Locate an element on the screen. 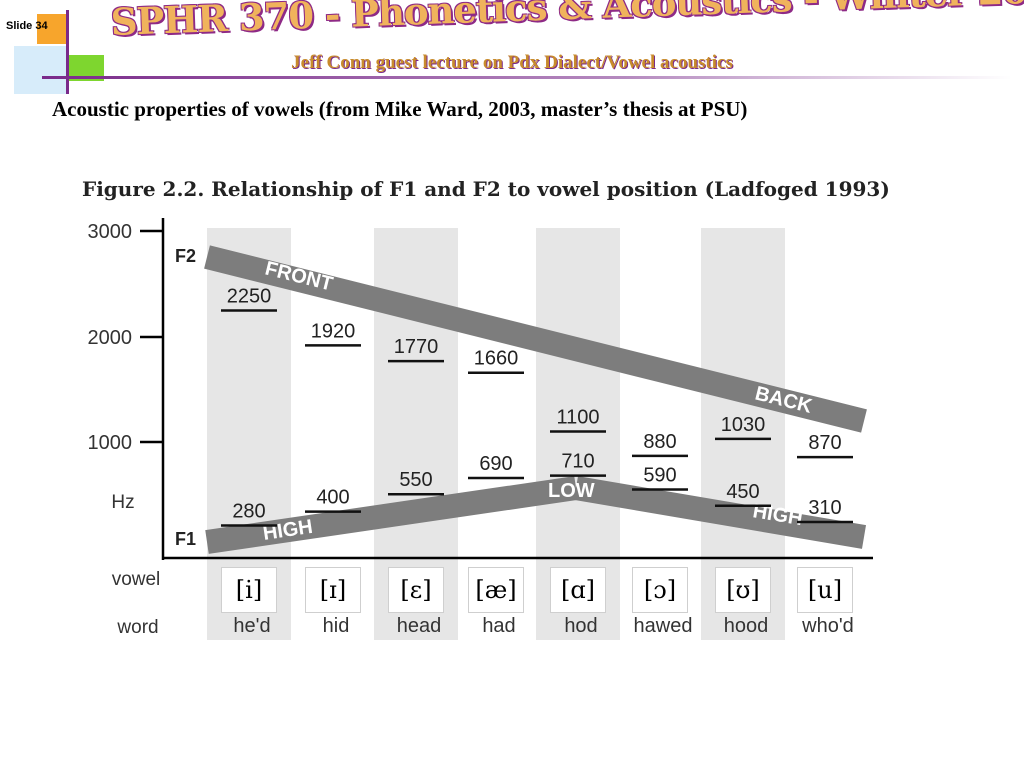  vowel-symbol-box: [æ] is located at coordinates (496, 590).